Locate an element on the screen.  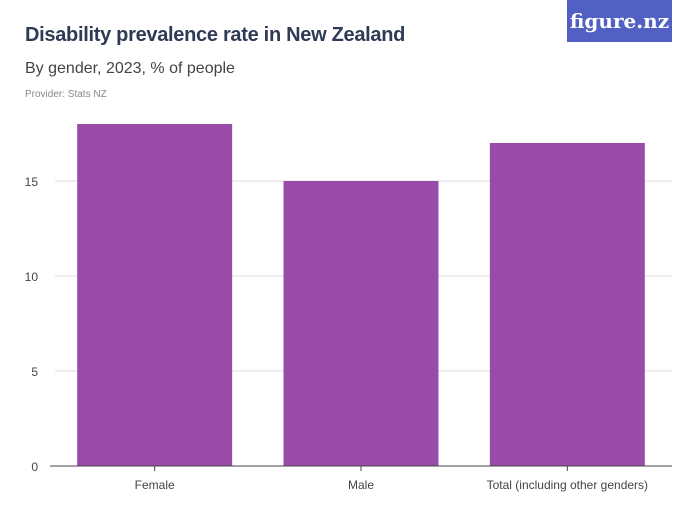
y-tick-label: 5 is located at coordinates (34, 372).